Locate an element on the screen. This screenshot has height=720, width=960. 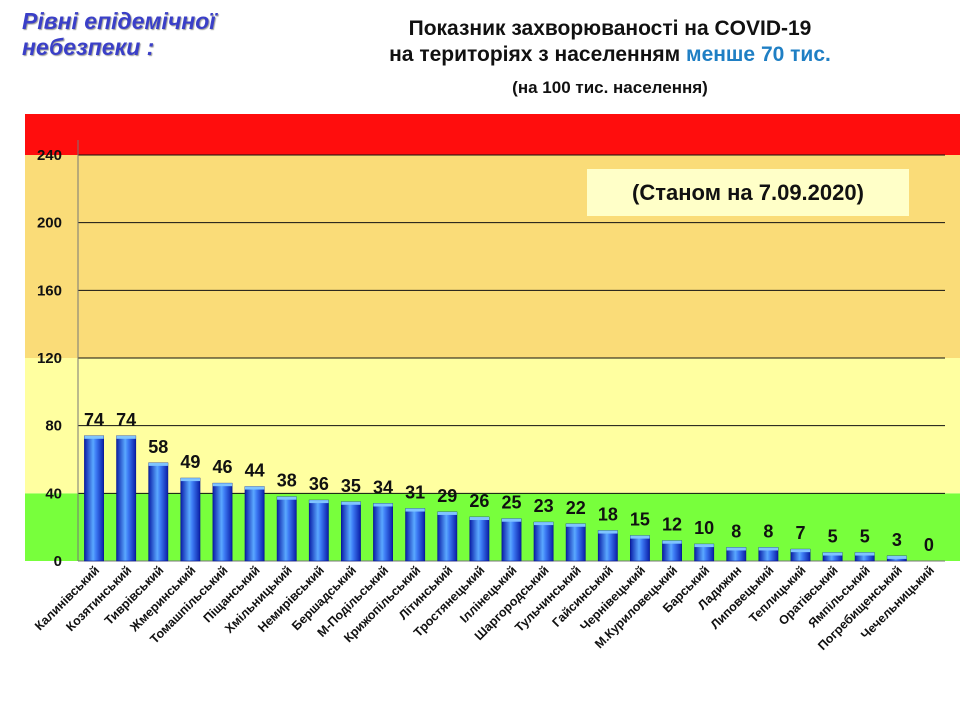
data-label: 0 is located at coordinates (929, 545).